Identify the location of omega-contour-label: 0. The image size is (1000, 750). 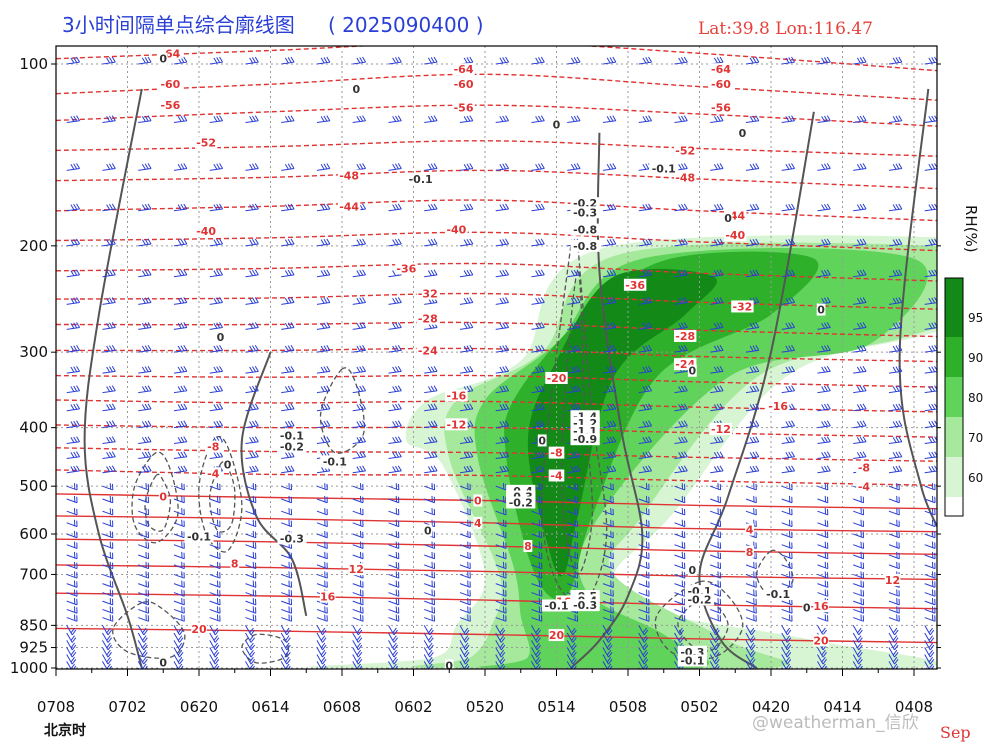
(449, 665).